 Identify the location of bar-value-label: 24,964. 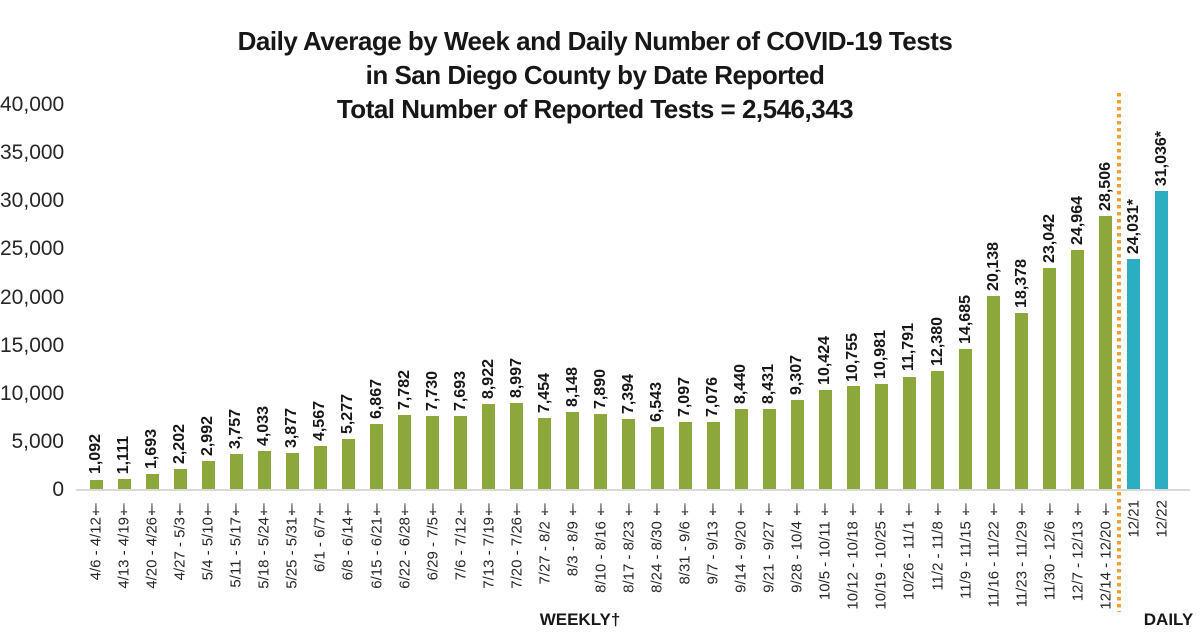
(1077, 220).